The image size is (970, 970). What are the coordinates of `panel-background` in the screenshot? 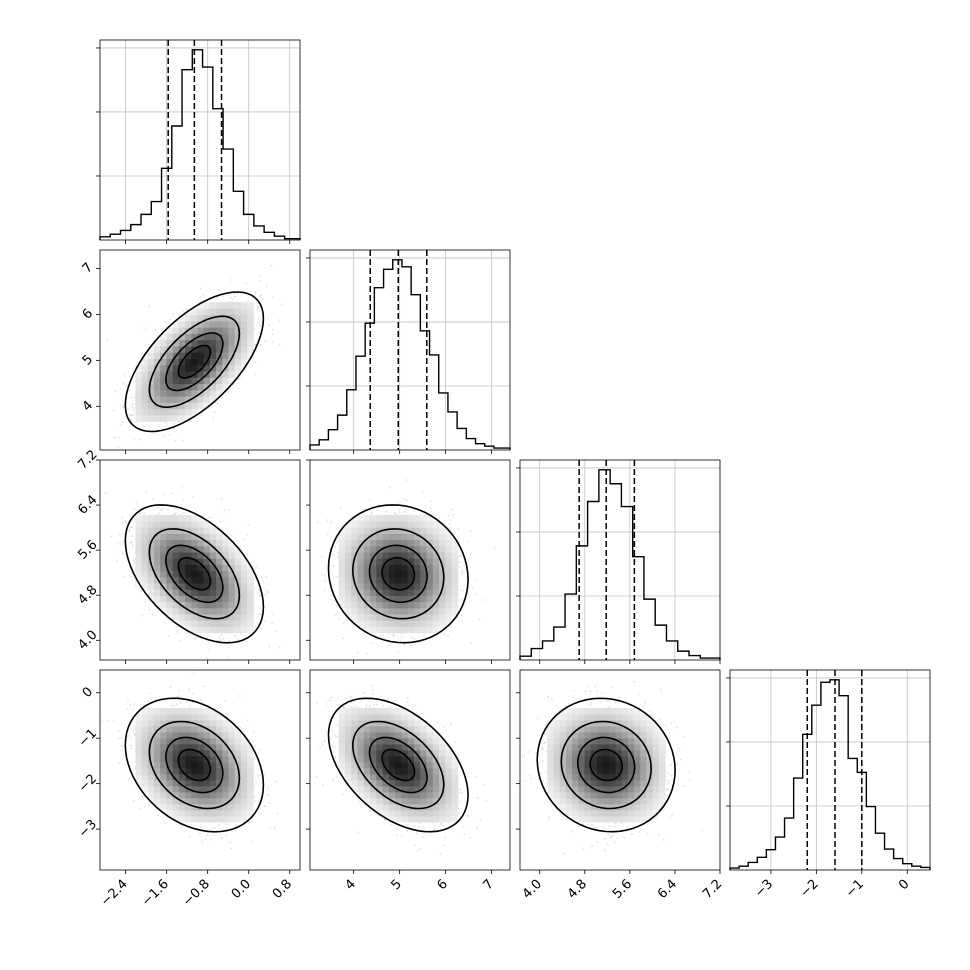 It's located at (620, 560).